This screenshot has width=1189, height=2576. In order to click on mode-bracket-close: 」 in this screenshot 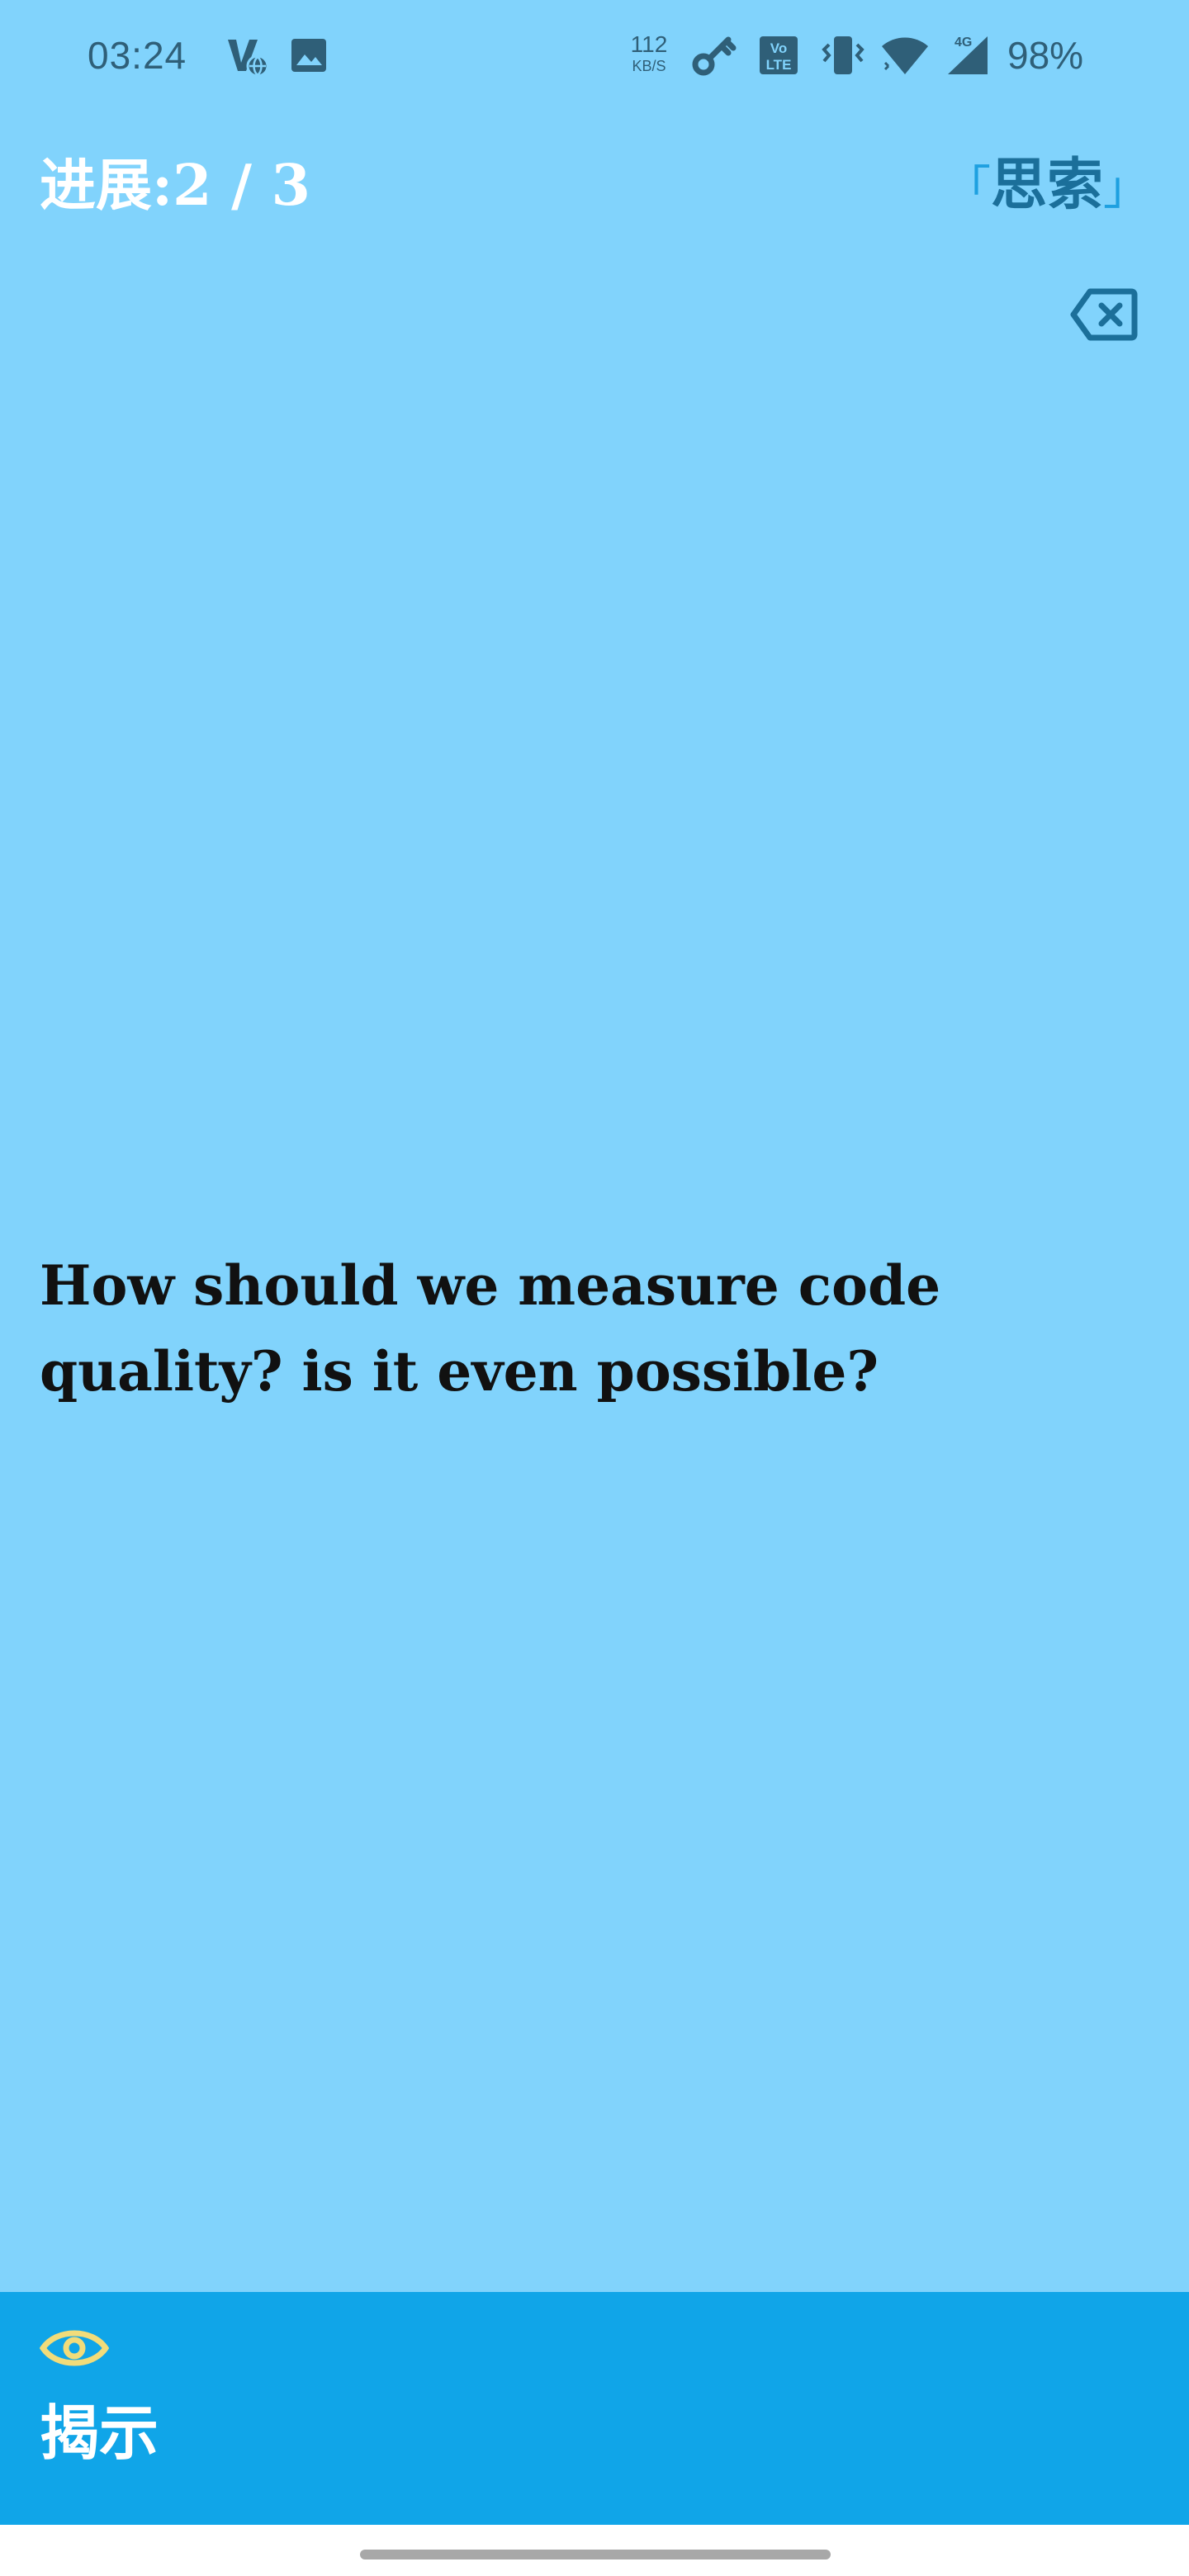, I will do `click(1126, 188)`.